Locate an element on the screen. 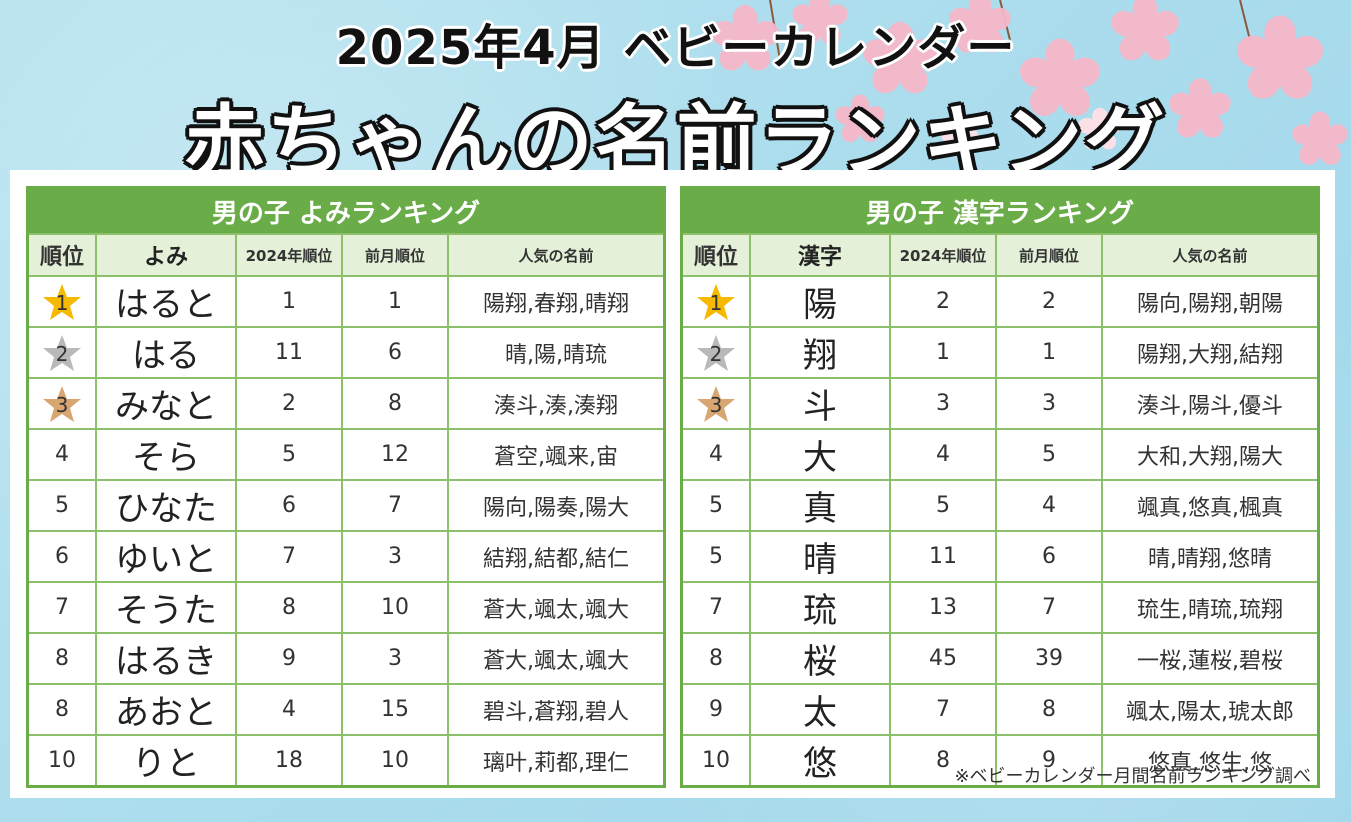  table-row: 5 ひなた 6 7 陽向,陽奏,陽大 is located at coordinates (346, 505).